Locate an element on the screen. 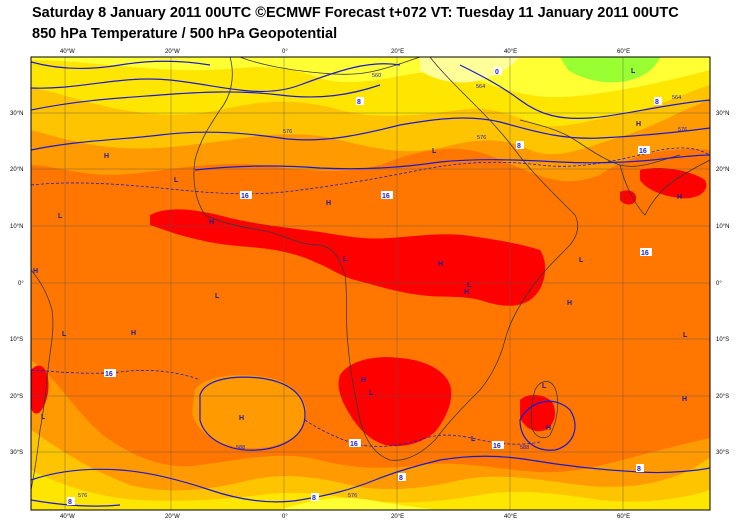 This screenshot has height=528, width=739. india-coast is located at coordinates (664, 187).